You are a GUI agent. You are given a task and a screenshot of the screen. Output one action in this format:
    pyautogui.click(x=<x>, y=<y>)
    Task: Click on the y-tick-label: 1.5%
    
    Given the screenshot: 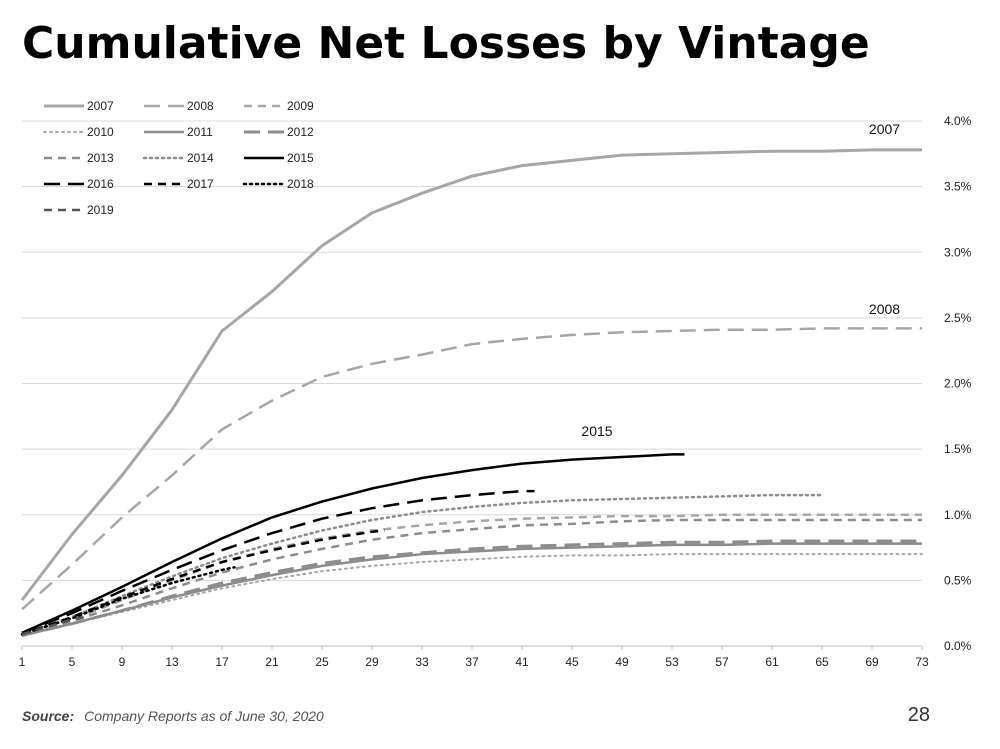 What is the action you would take?
    pyautogui.click(x=958, y=449)
    